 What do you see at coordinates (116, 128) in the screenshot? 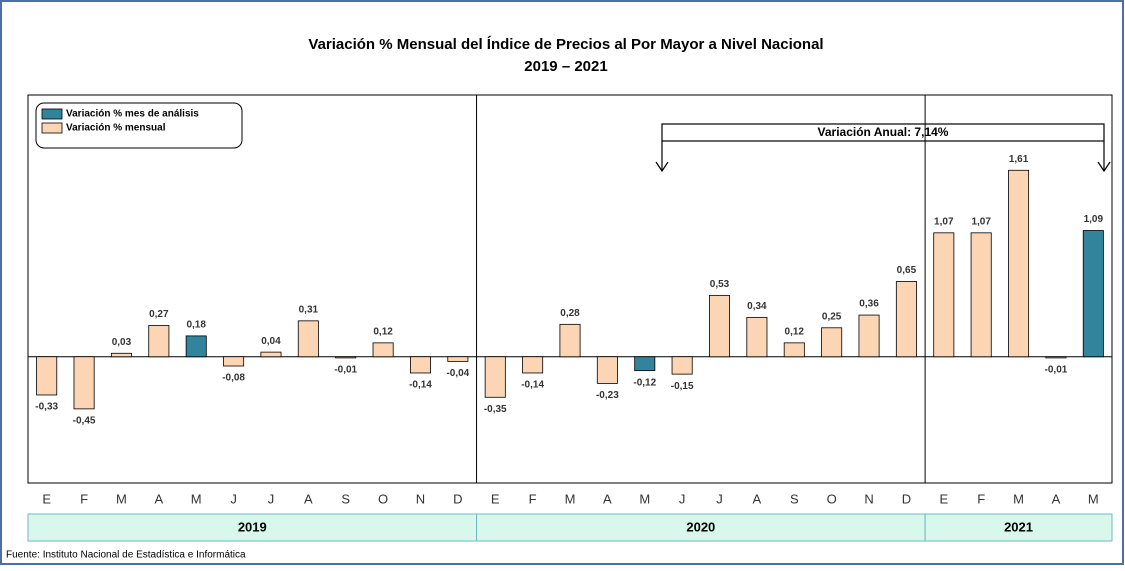
I see `legend-label: Variación % mensual` at bounding box center [116, 128].